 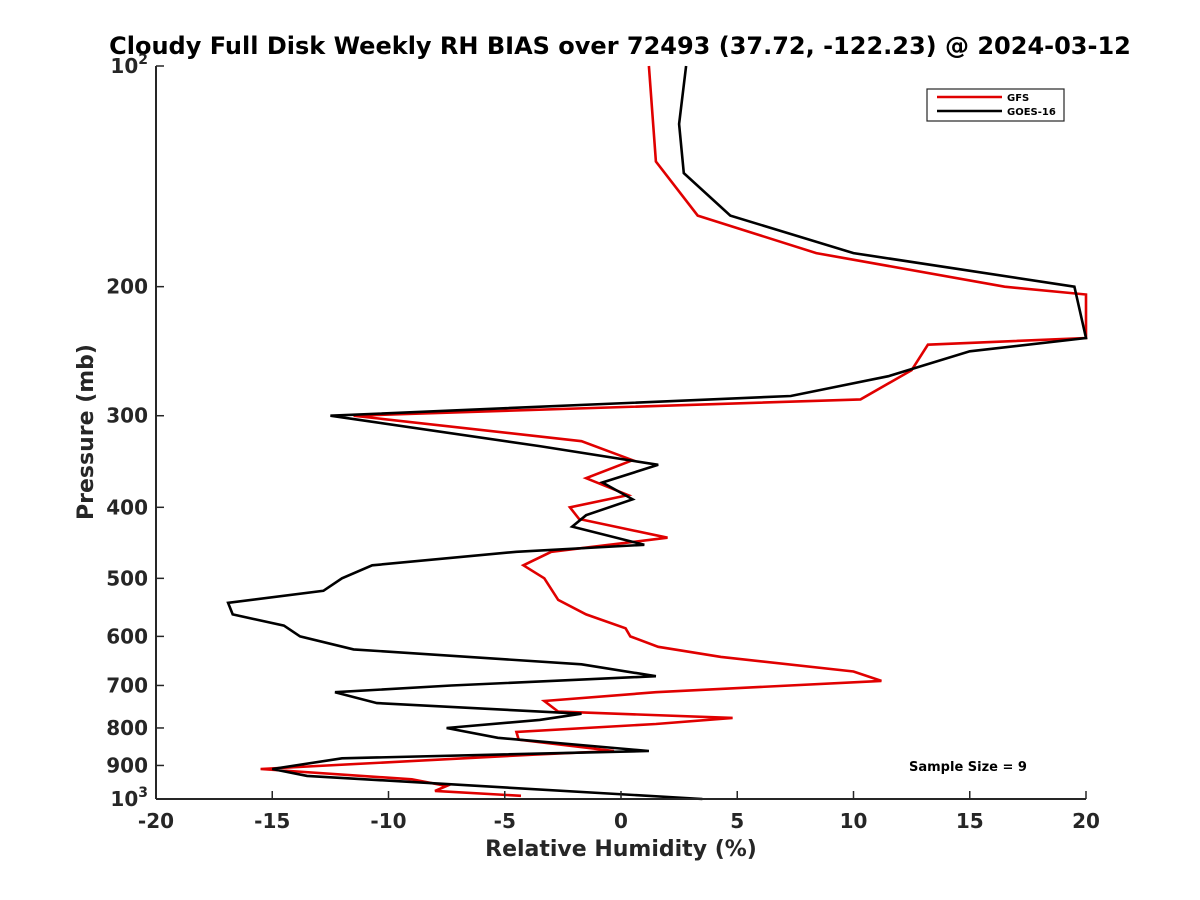 What do you see at coordinates (505, 821) in the screenshot?
I see `x-tick-label: -5` at bounding box center [505, 821].